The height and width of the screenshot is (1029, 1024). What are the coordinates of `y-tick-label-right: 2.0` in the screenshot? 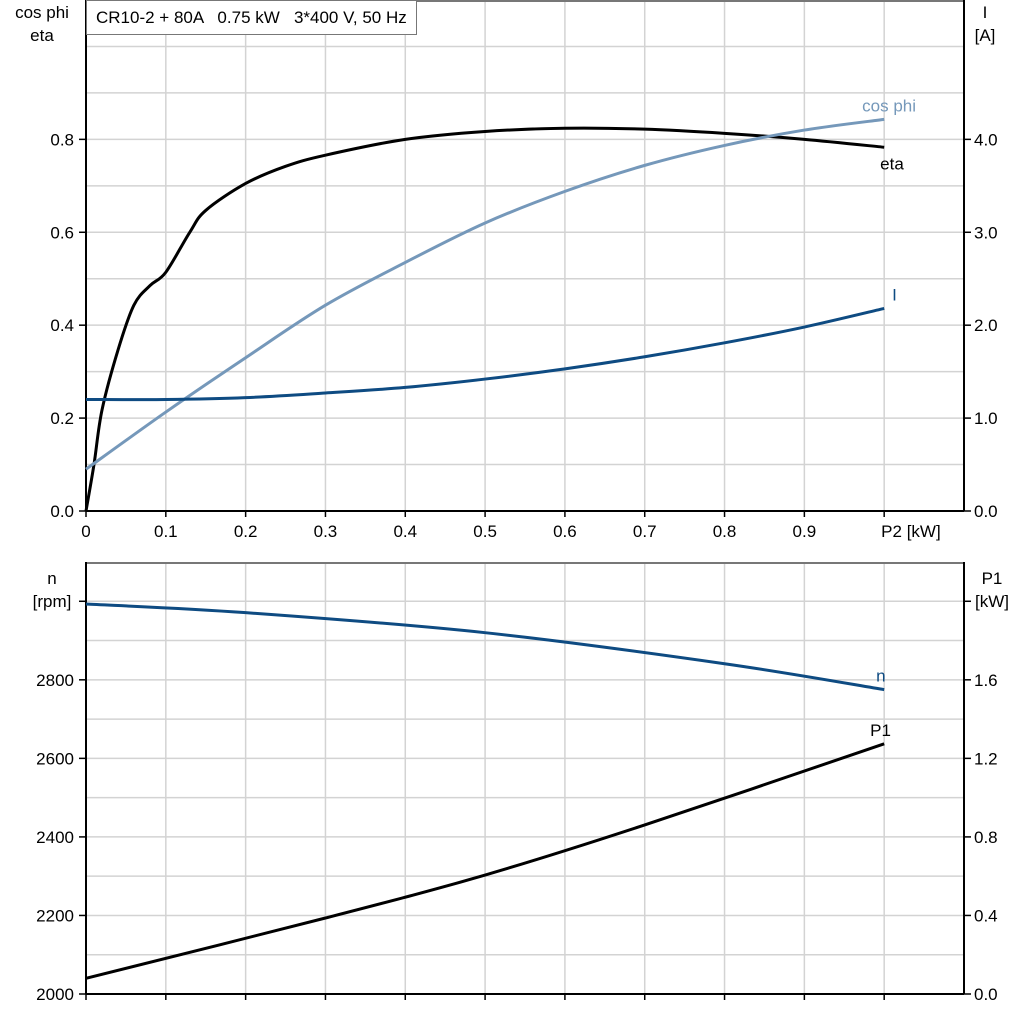 It's located at (986, 325).